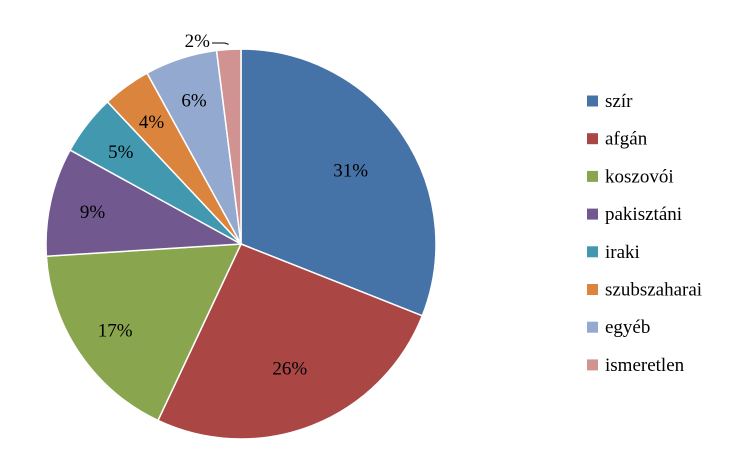 The image size is (750, 455). I want to click on legend-swatch-afgán, so click(592, 139).